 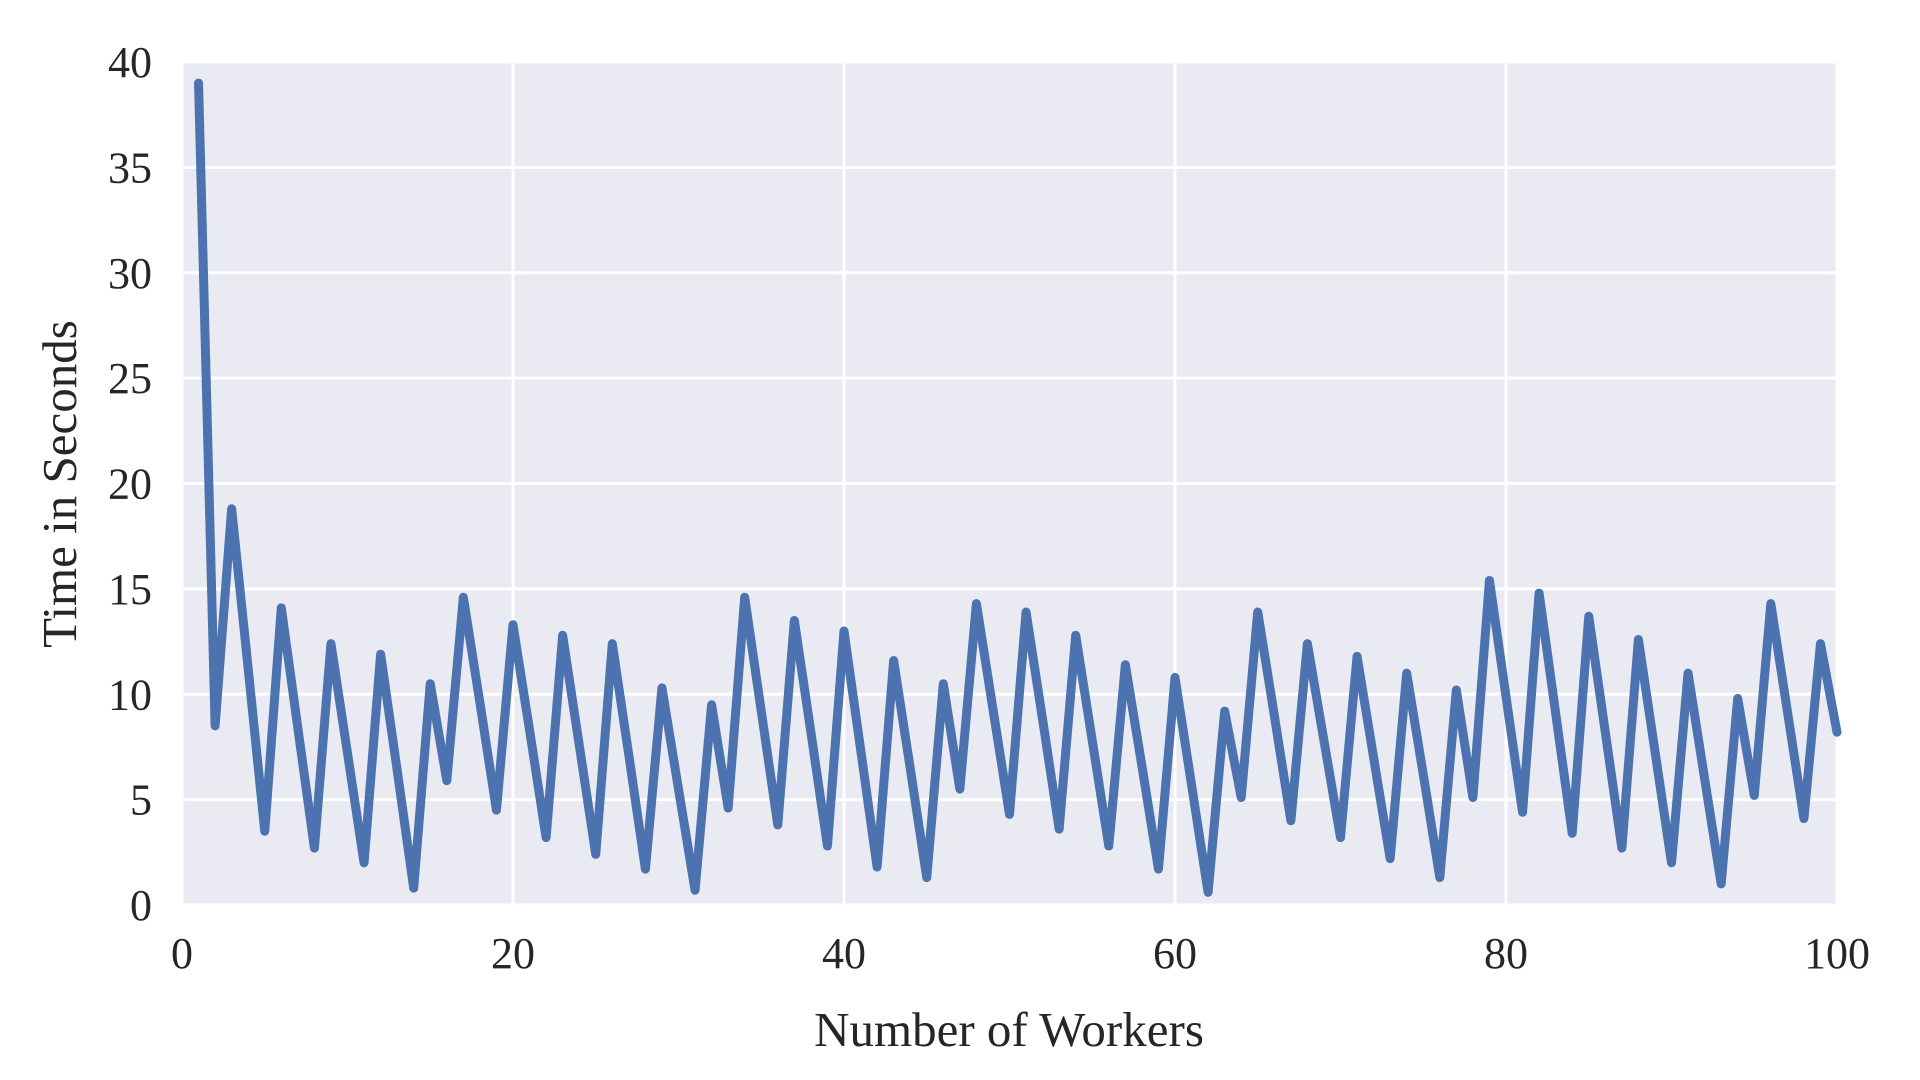 What do you see at coordinates (130, 167) in the screenshot?
I see `y-tick-label: 35` at bounding box center [130, 167].